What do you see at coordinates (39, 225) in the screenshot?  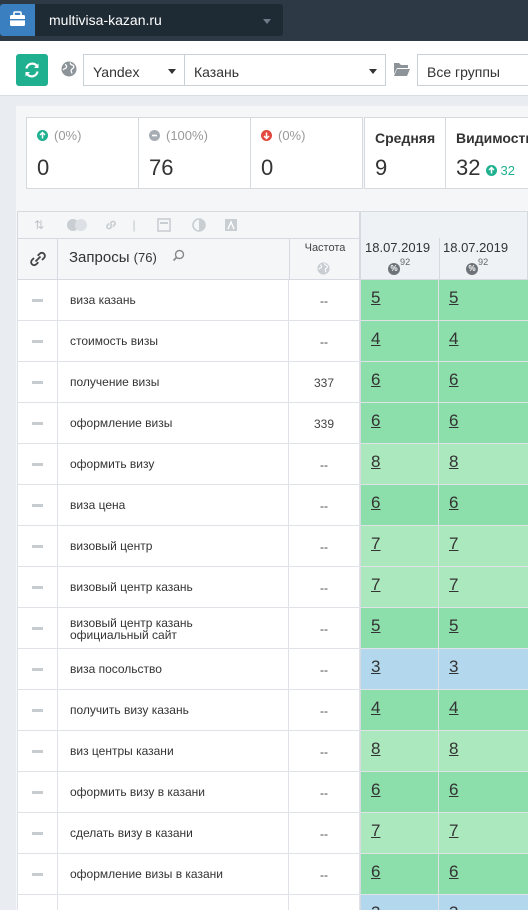 I see `sort-icon: ⇅` at bounding box center [39, 225].